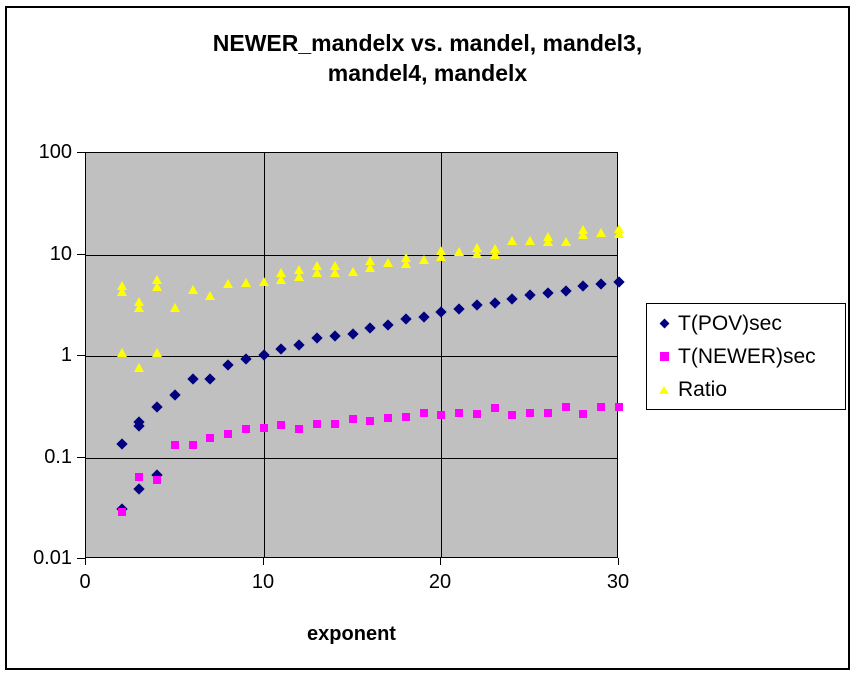 The height and width of the screenshot is (677, 857). I want to click on square-icon, so click(664, 356).